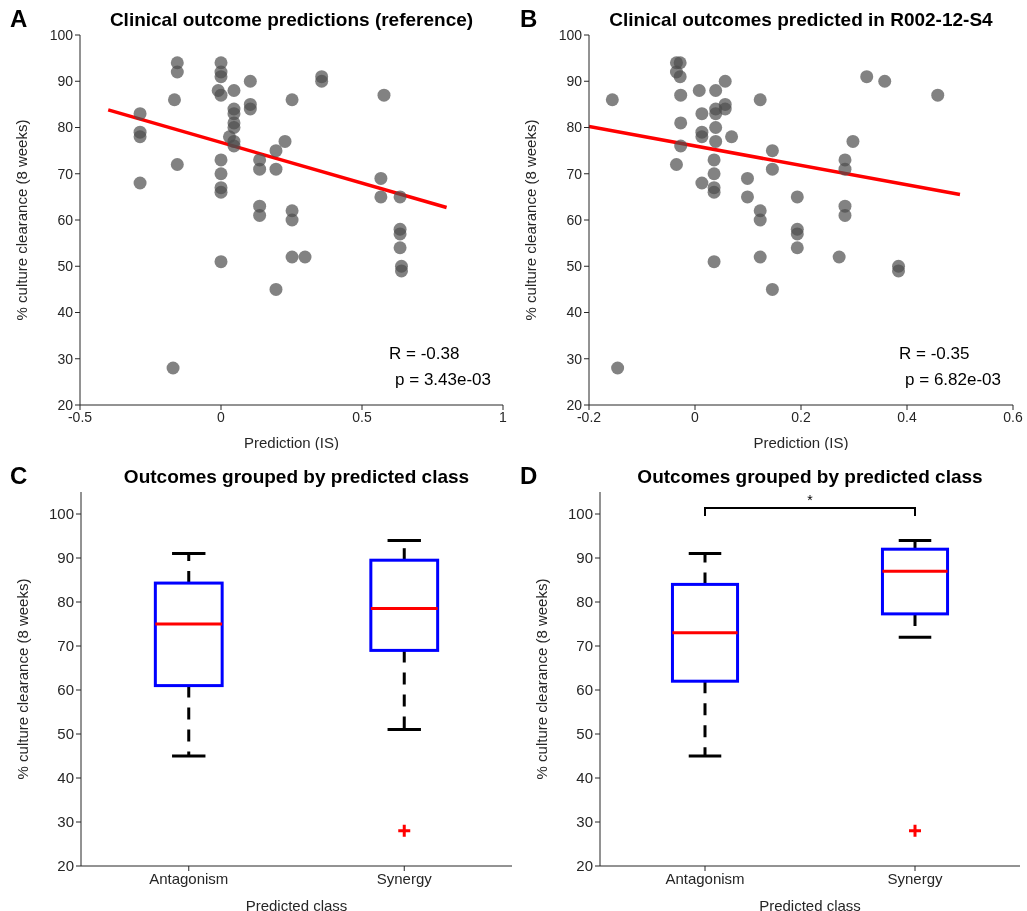  What do you see at coordinates (801, 19) in the screenshot?
I see `chart-title: Clinical outcomes predicted in R002-12-S4` at bounding box center [801, 19].